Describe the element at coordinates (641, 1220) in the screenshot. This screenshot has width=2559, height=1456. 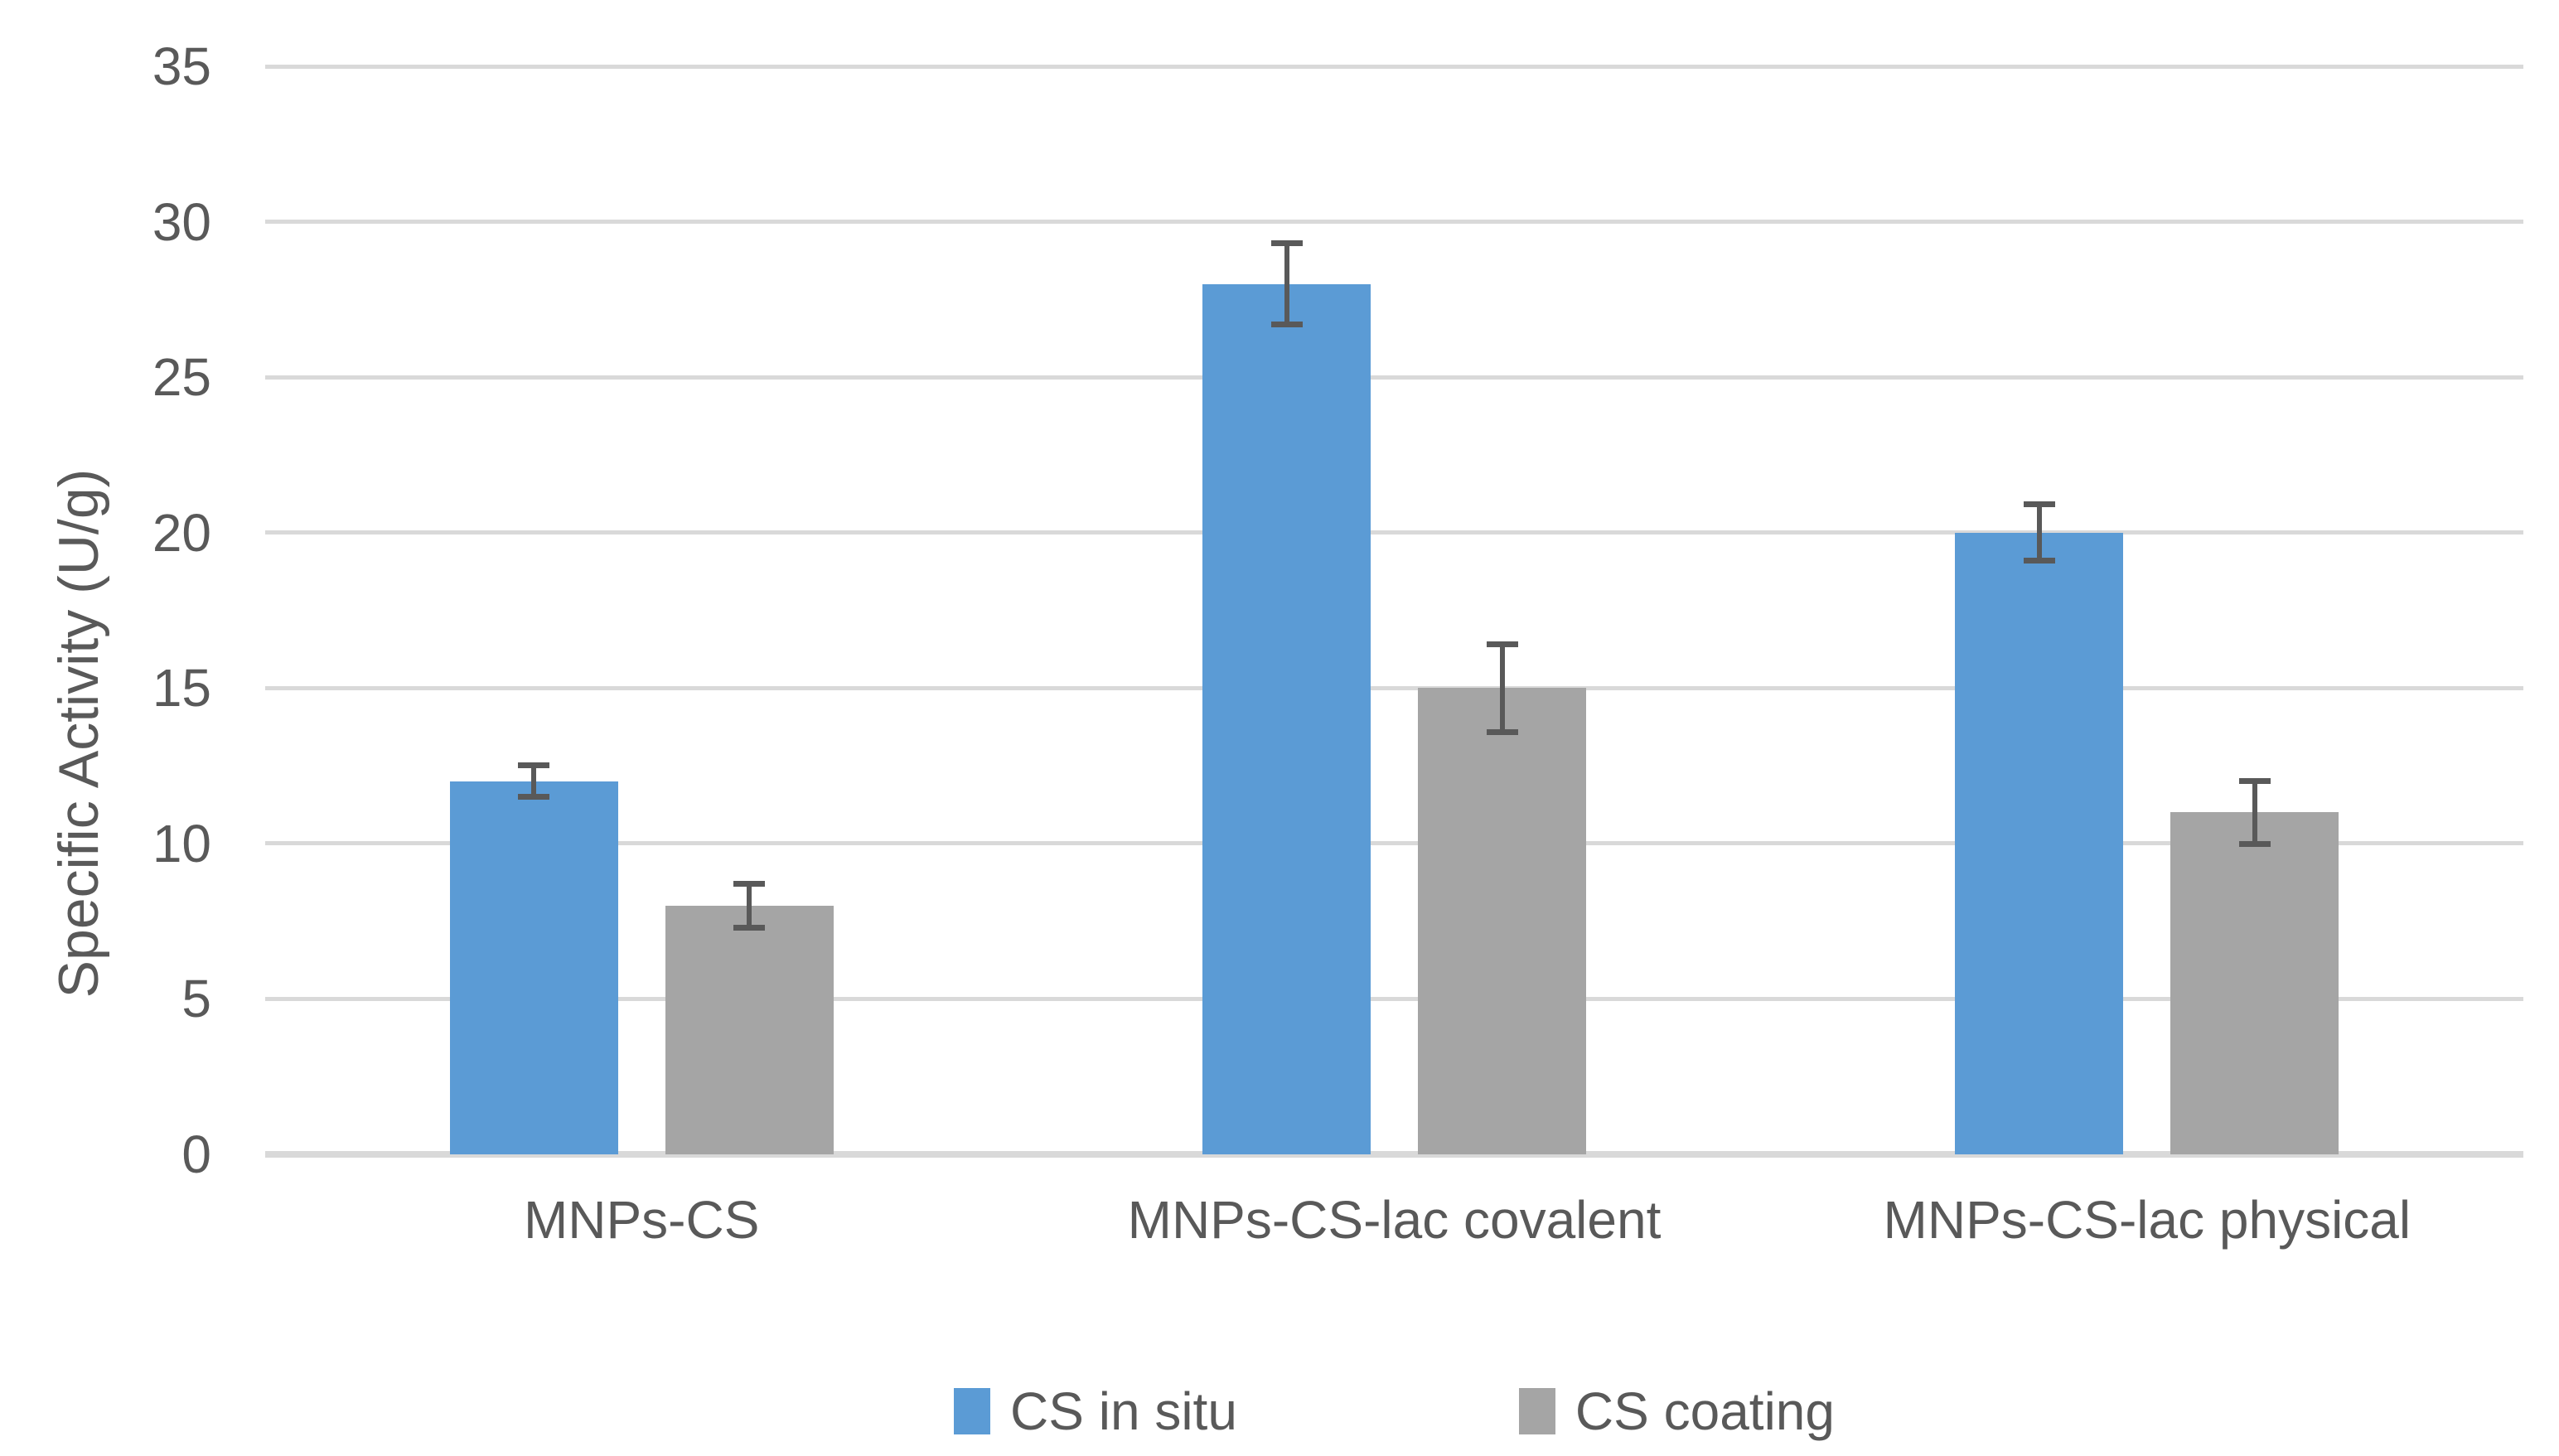
I see `category-label: MNPs-CS` at that location.